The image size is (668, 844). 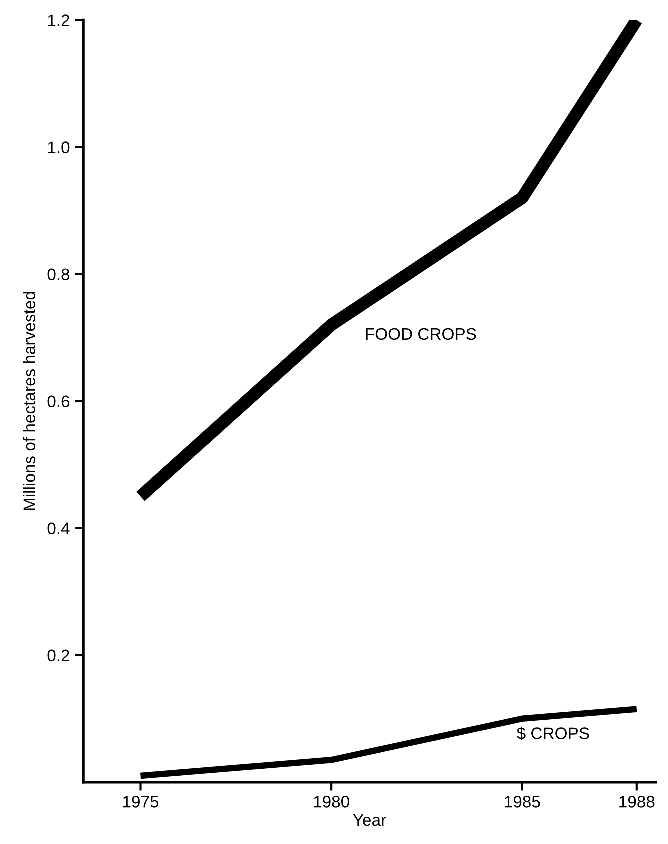 I want to click on y-tick-label: 0.4, so click(x=59, y=528).